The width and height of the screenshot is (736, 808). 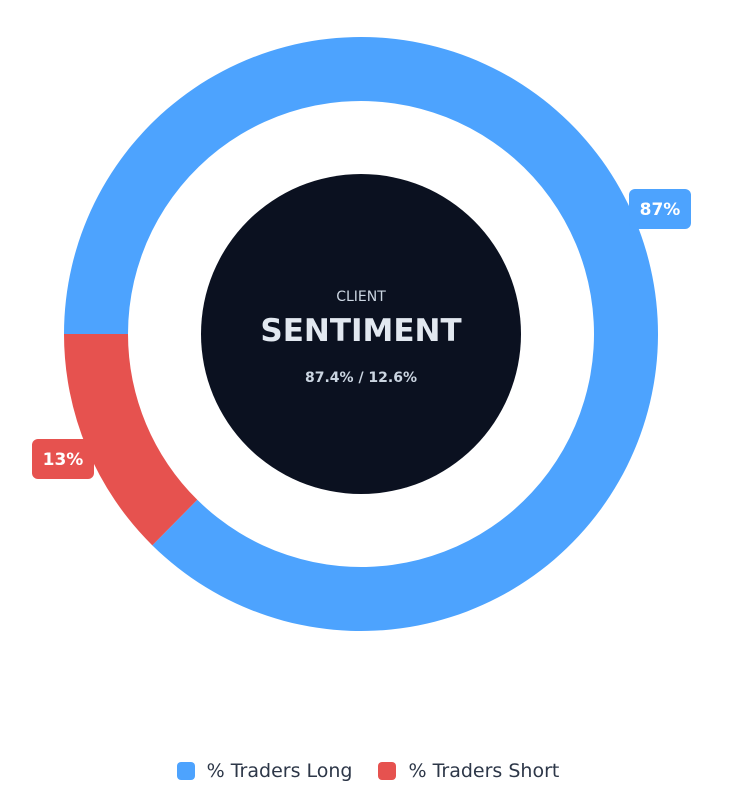 What do you see at coordinates (361, 378) in the screenshot?
I see `center-subtitle: 87.4% / 12.6%` at bounding box center [361, 378].